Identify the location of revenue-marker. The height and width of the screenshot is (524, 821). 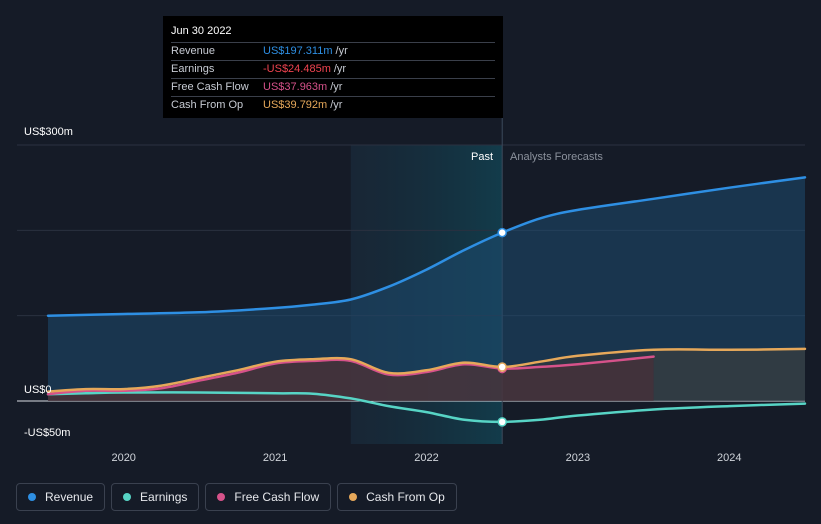
(502, 232).